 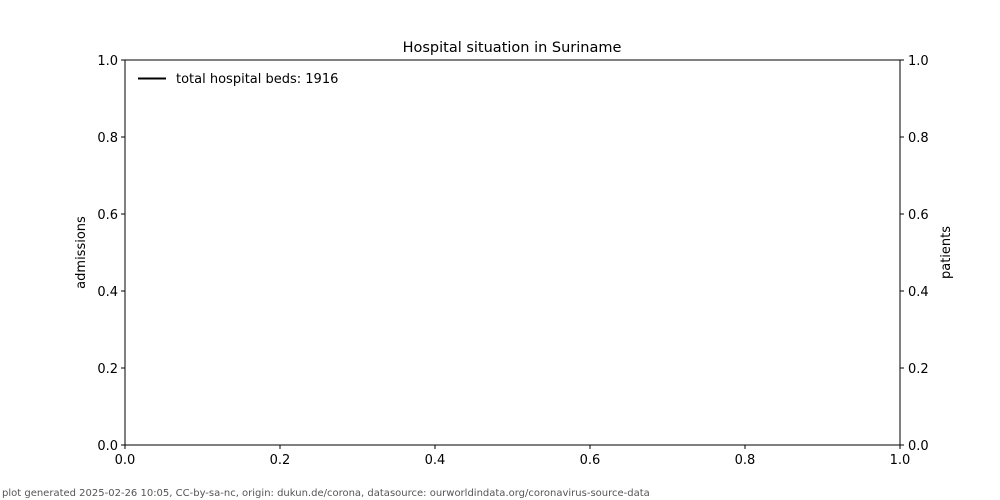 What do you see at coordinates (914, 254) in the screenshot?
I see `y-axis-right: 0.0 0.2 0.4 0.6 0.8 1.0` at bounding box center [914, 254].